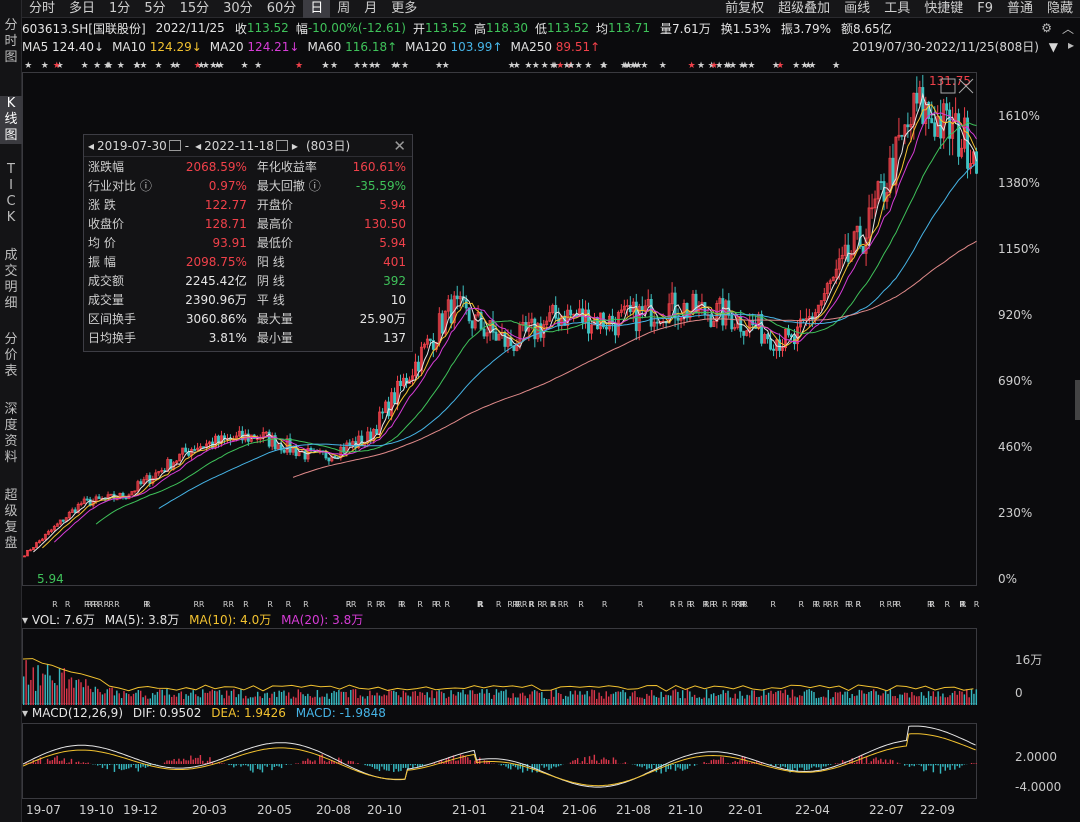 This screenshot has width=1080, height=822. What do you see at coordinates (399, 145) in the screenshot?
I see `close-icon: ✕` at bounding box center [399, 145].